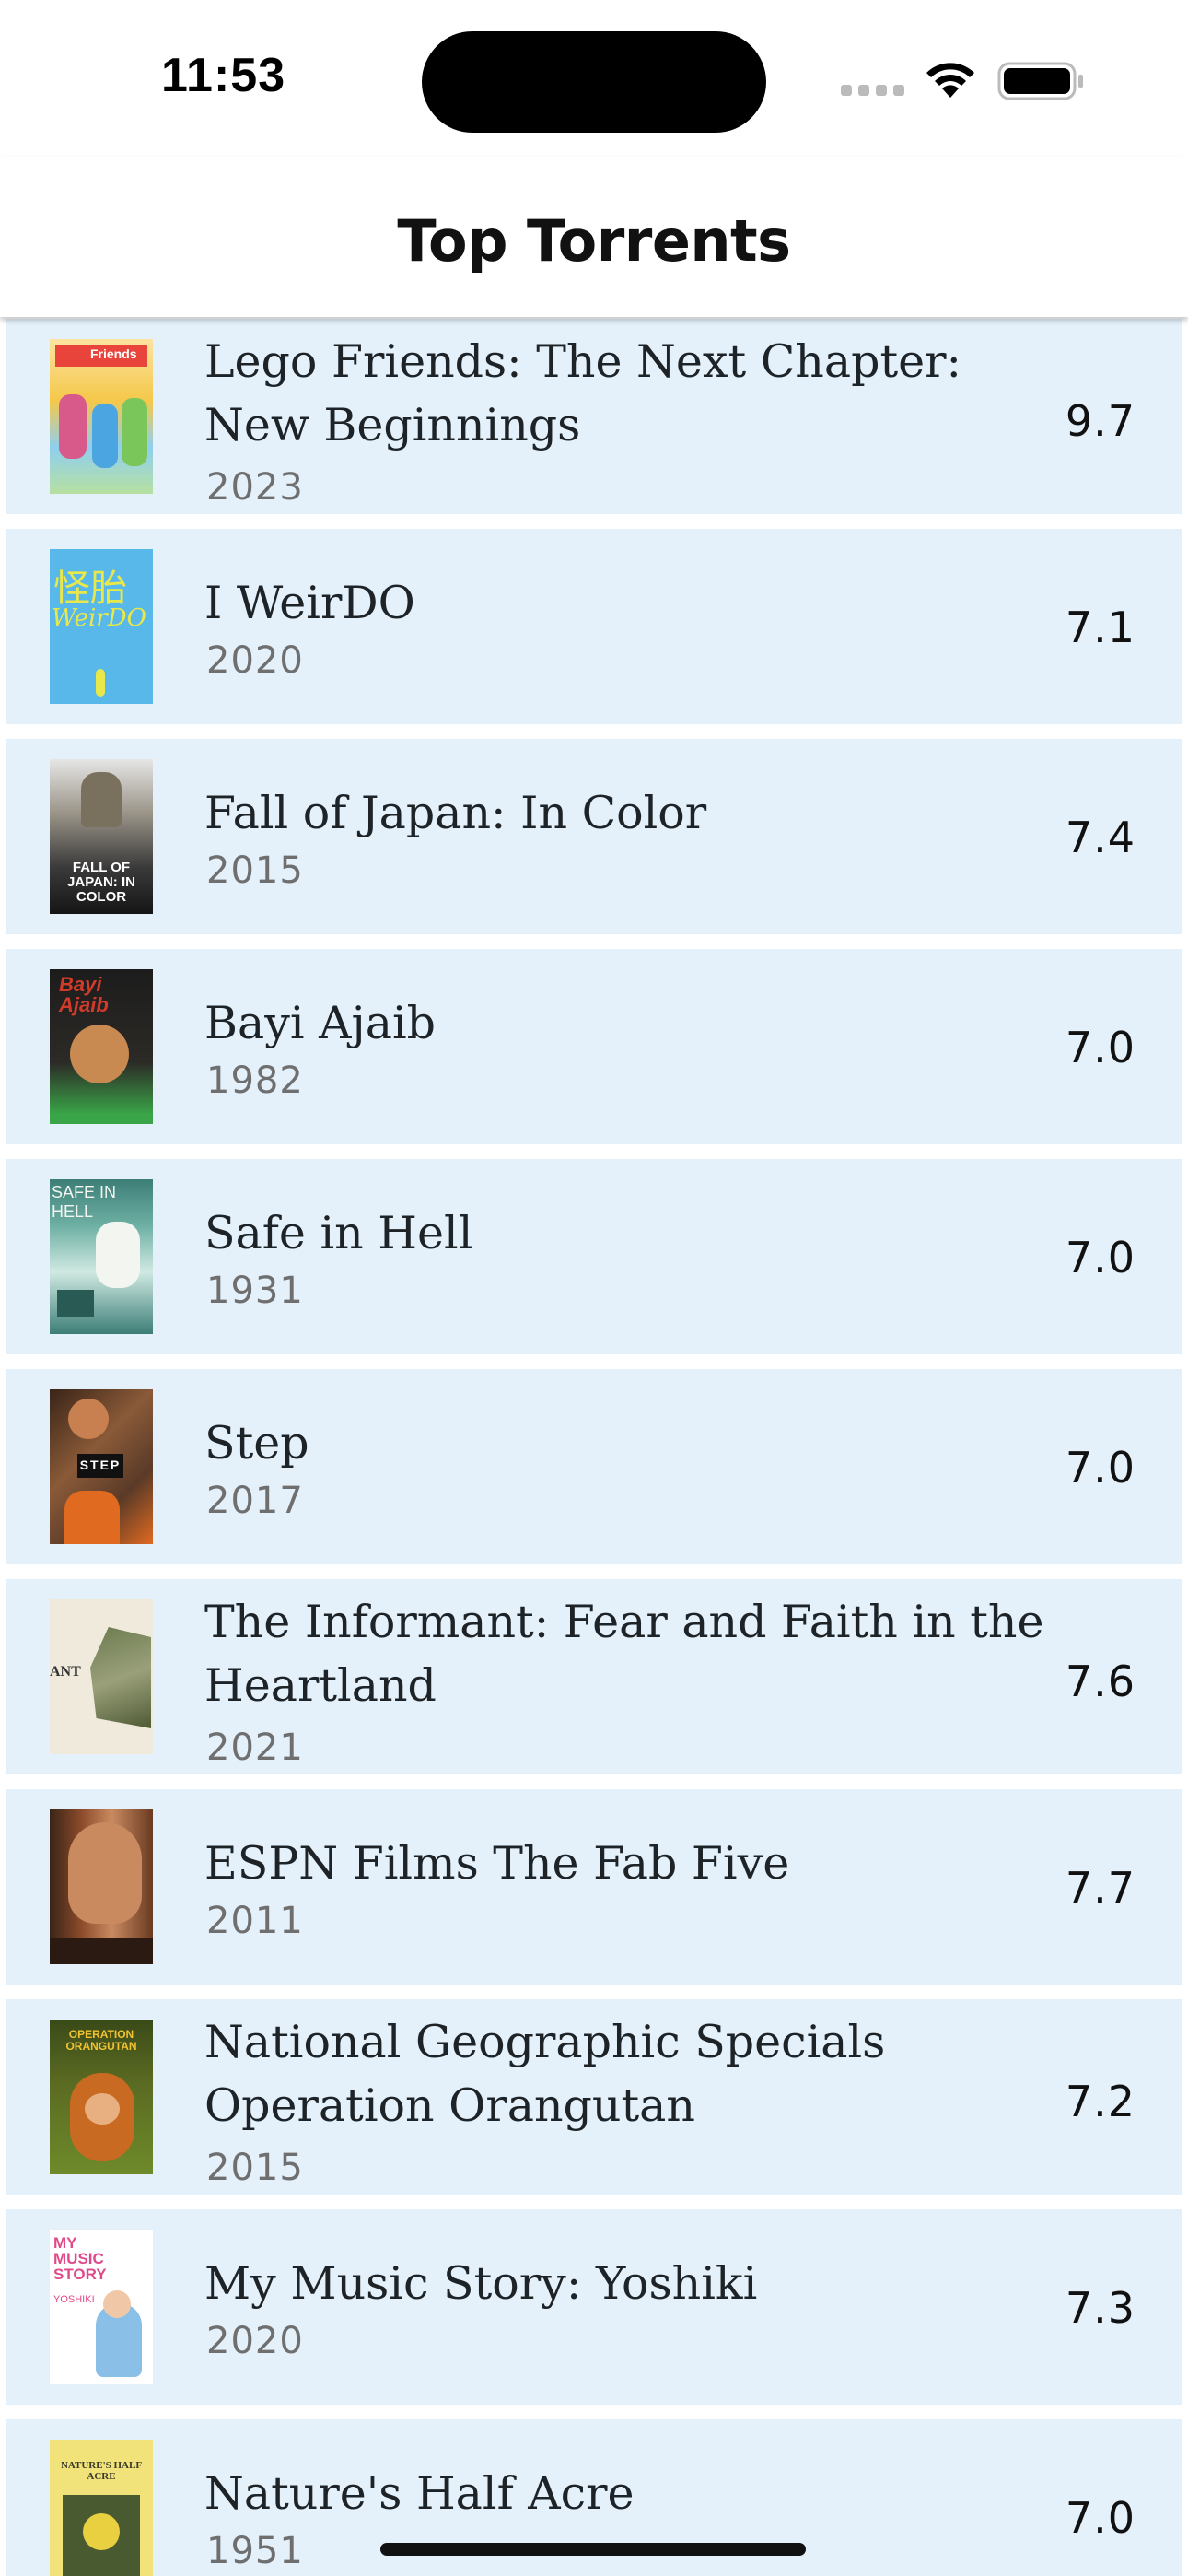  Describe the element at coordinates (101, 2508) in the screenshot. I see `poster-image: NATURE'S HALF ACRE` at that location.